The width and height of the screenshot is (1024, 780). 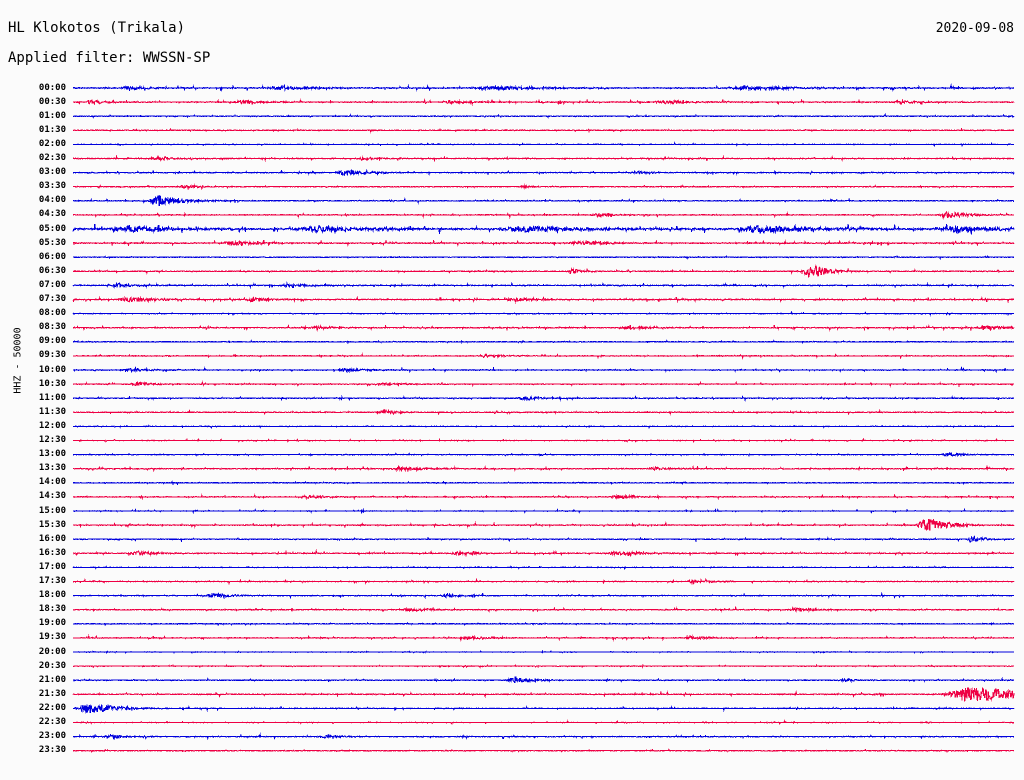 I want to click on time-label: 18:30, so click(x=52, y=609).